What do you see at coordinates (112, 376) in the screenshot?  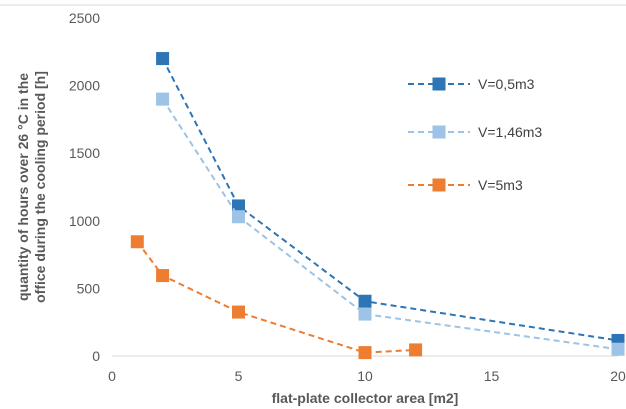 I see `x-tick-label: 0` at bounding box center [112, 376].